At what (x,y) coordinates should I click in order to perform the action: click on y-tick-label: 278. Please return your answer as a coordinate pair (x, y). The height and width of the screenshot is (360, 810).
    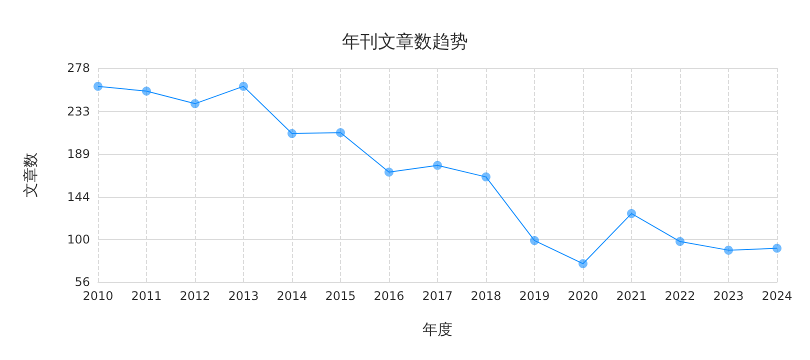
    Looking at the image, I should click on (78, 68).